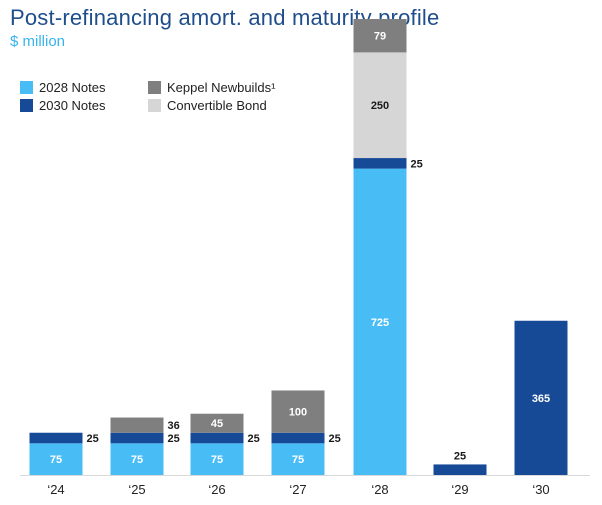  I want to click on legend-item-2030-notes: 2030 Notes, so click(63, 105).